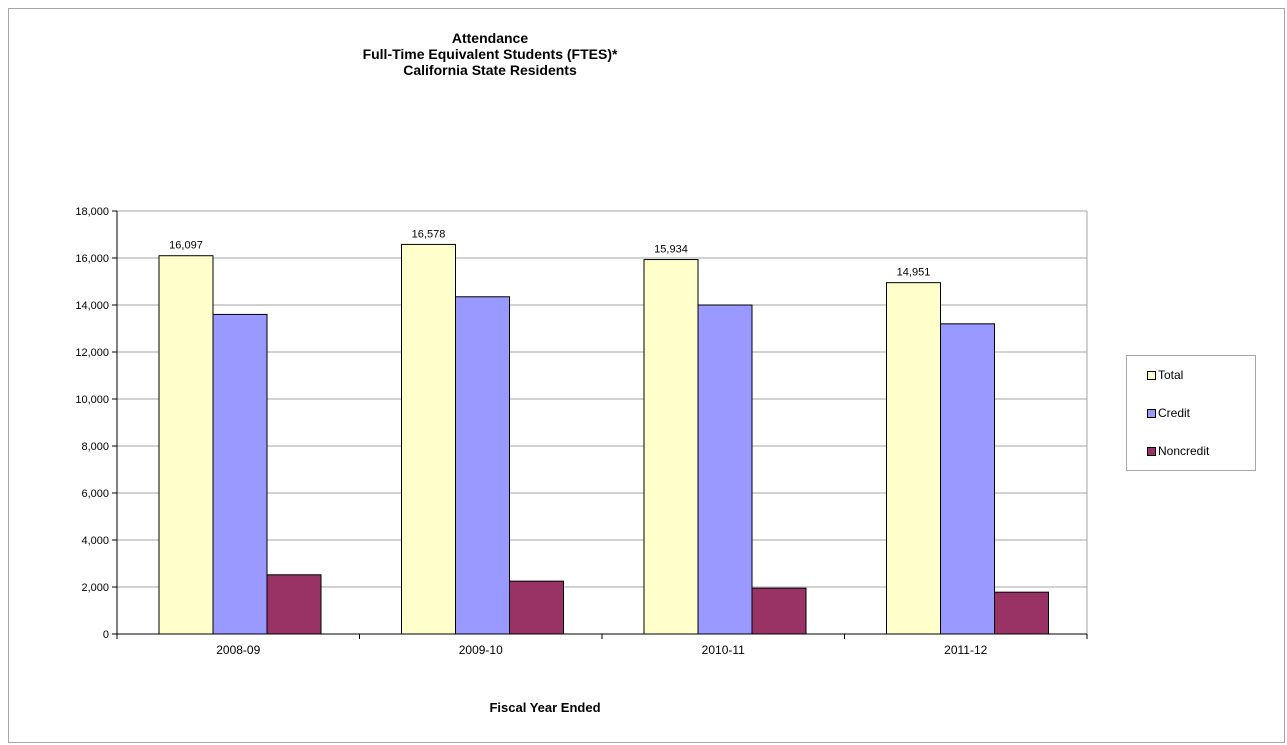 Image resolution: width=1287 pixels, height=745 pixels. Describe the element at coordinates (914, 273) in the screenshot. I see `data-label: 14,951` at that location.